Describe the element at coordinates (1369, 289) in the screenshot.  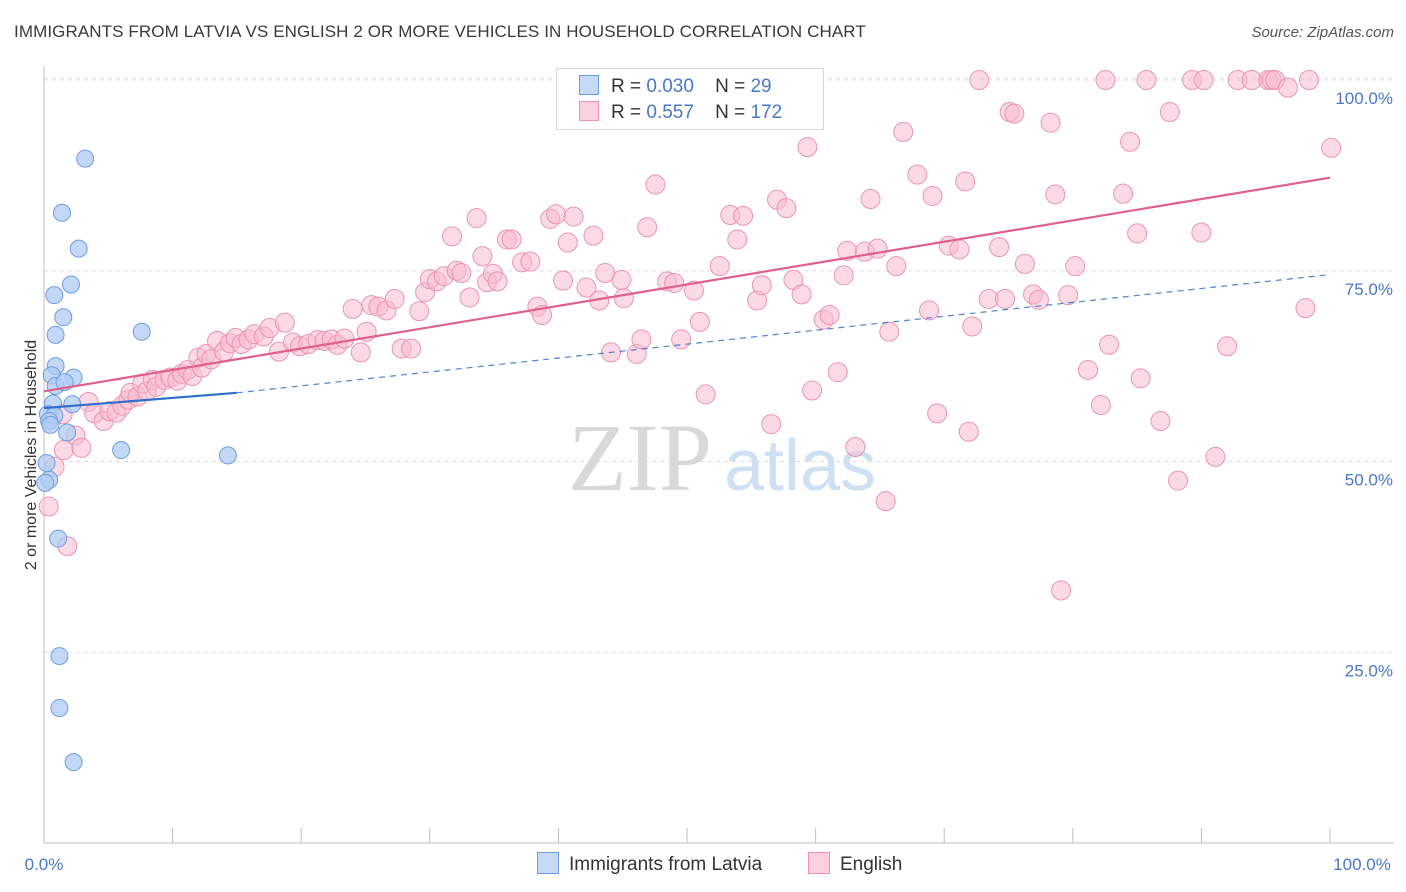
I see `y-tick-label: 75.0%` at that location.